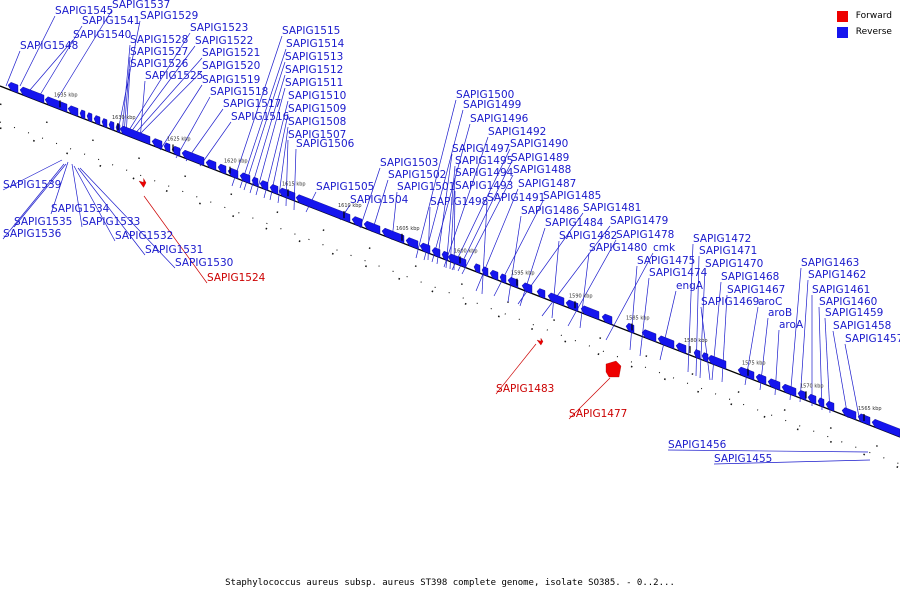  Describe the element at coordinates (730, 302) in the screenshot. I see `label-SAPIG1469: SAPIG1469` at that location.